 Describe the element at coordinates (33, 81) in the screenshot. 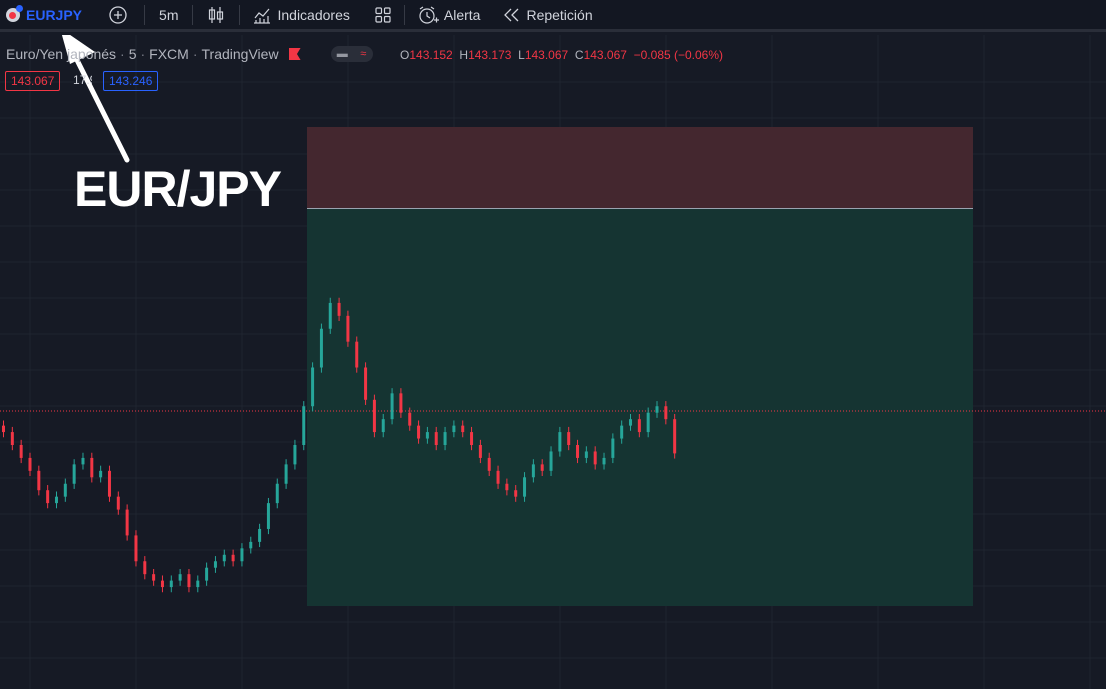

I see `sell-price-box: 143.067` at that location.